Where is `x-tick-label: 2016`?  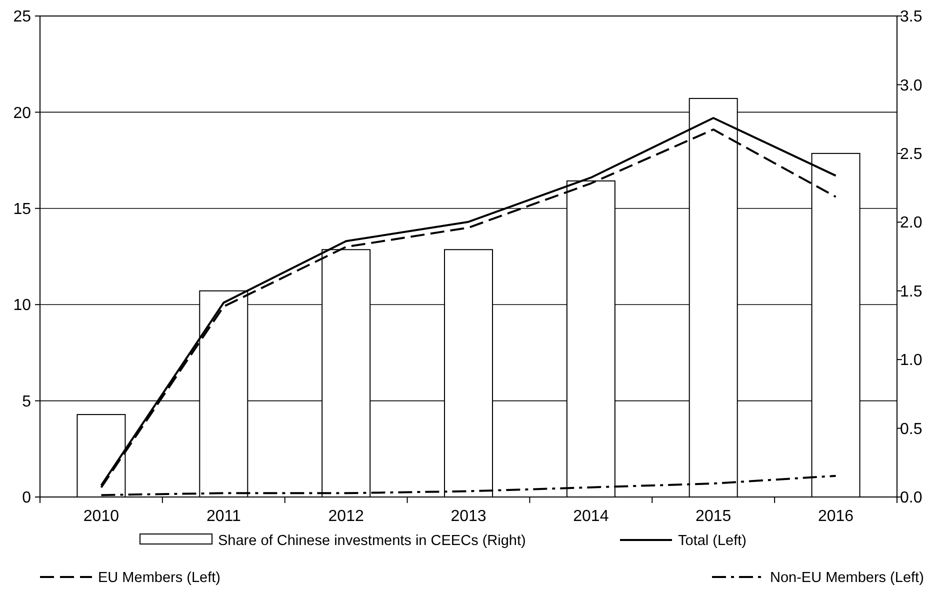 x-tick-label: 2016 is located at coordinates (836, 516).